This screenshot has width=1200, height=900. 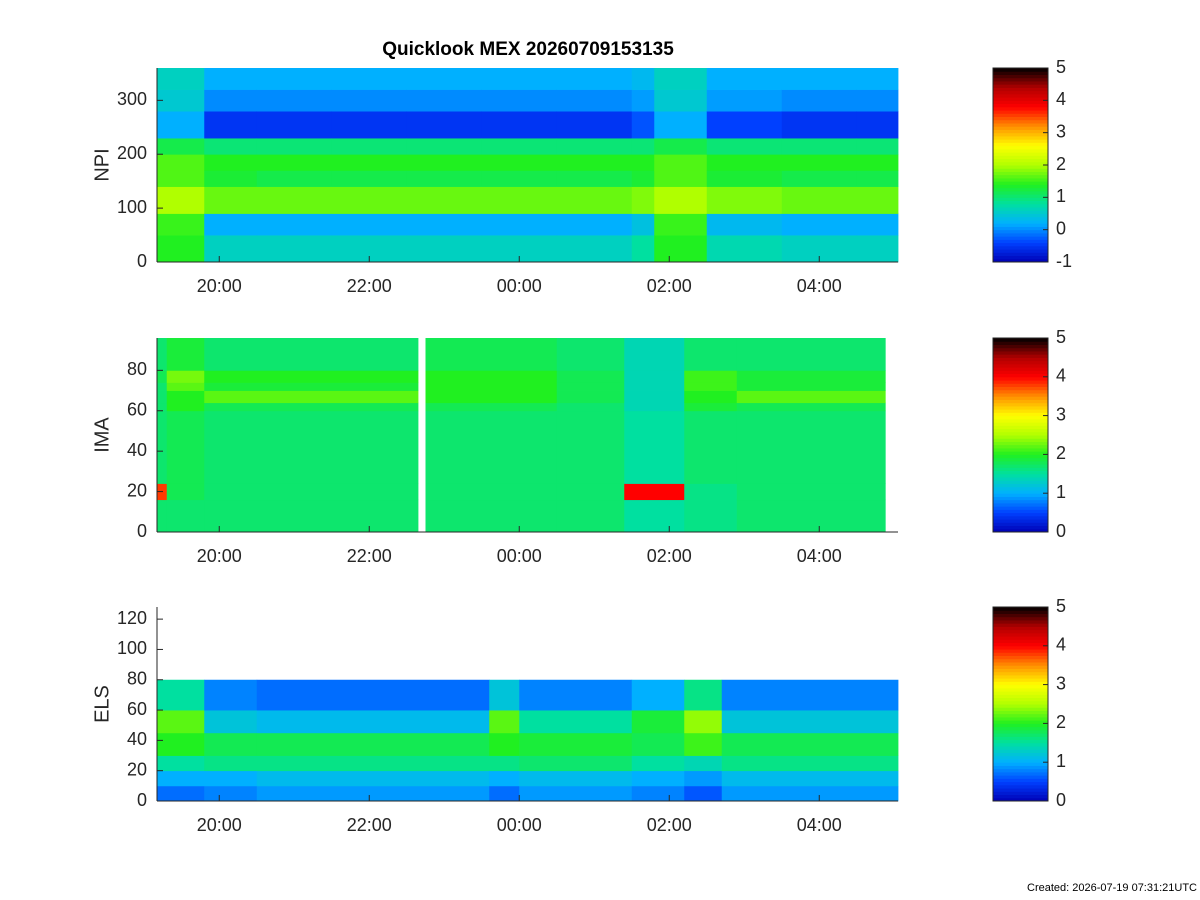 I want to click on x-tick-label: 02:00, so click(x=669, y=286).